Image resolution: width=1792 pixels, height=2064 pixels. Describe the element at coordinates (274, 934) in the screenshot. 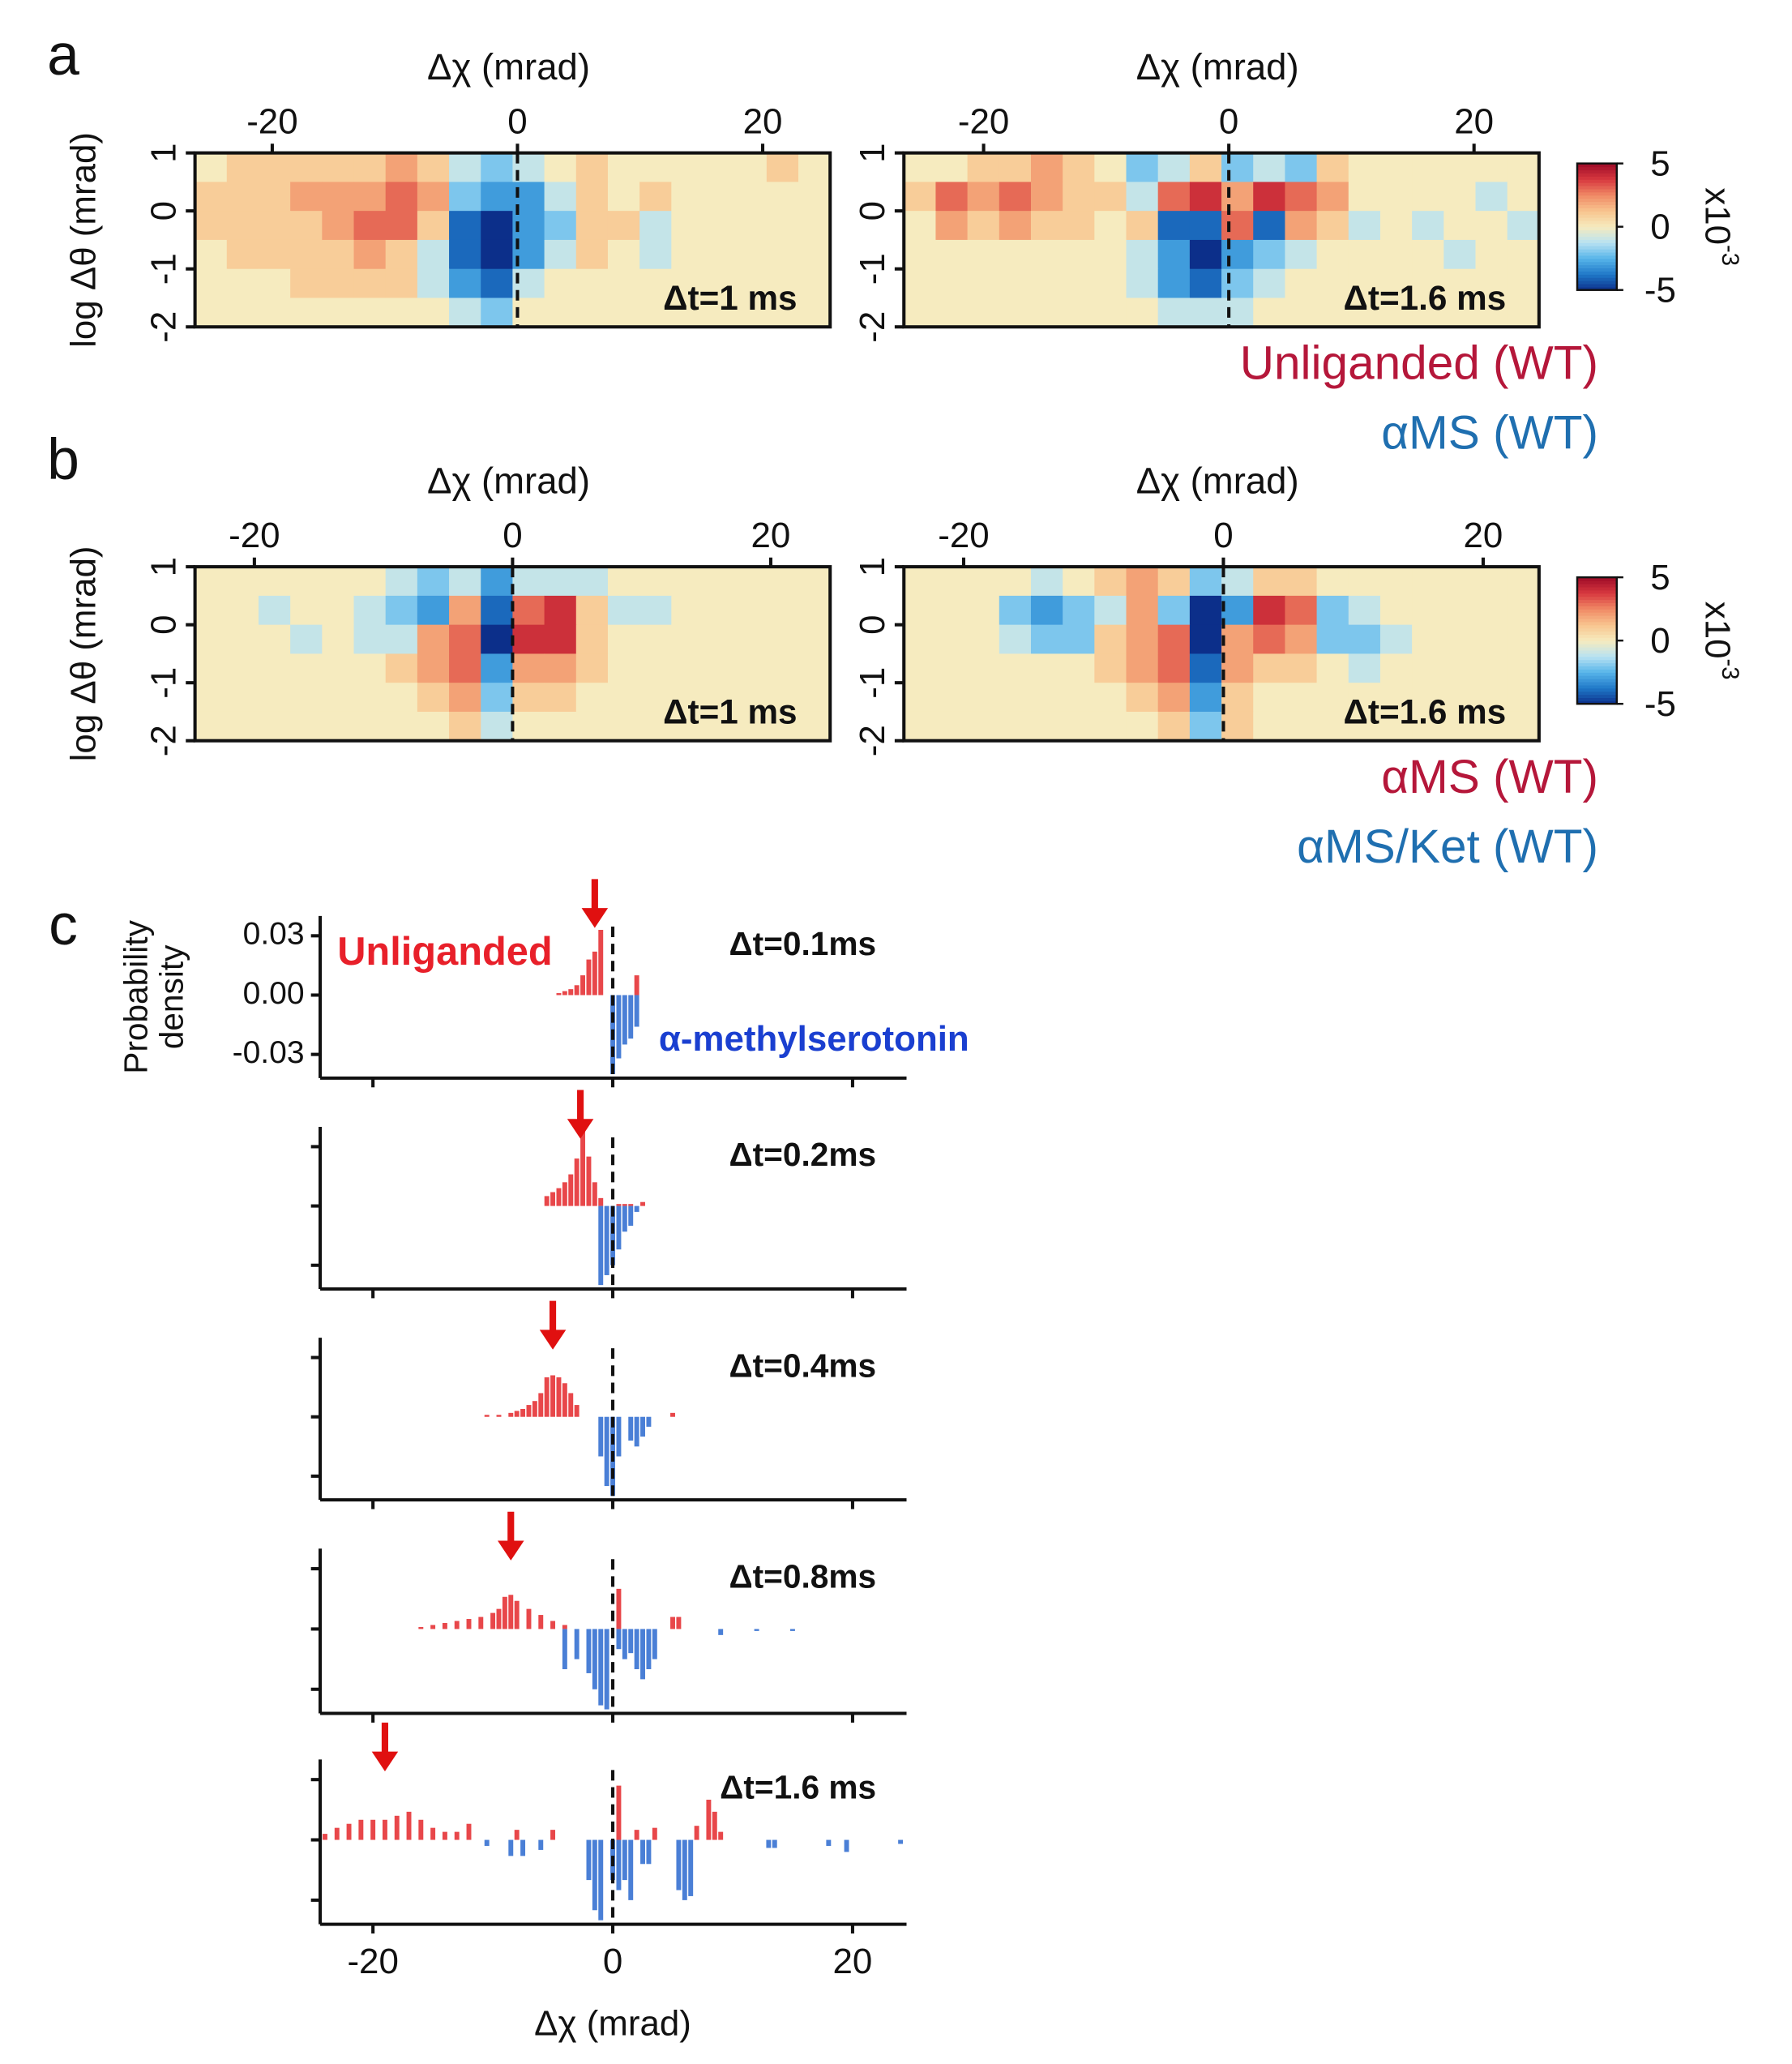

I see `y-tick-label: 0.03` at that location.